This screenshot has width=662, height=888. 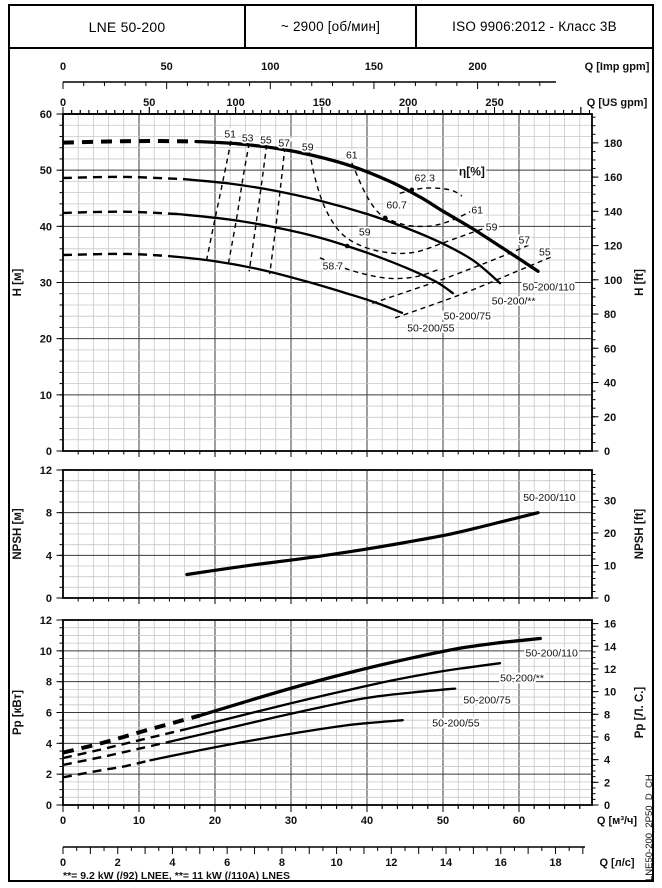 I want to click on right-axis-tick-label: 16, so click(x=610, y=625).